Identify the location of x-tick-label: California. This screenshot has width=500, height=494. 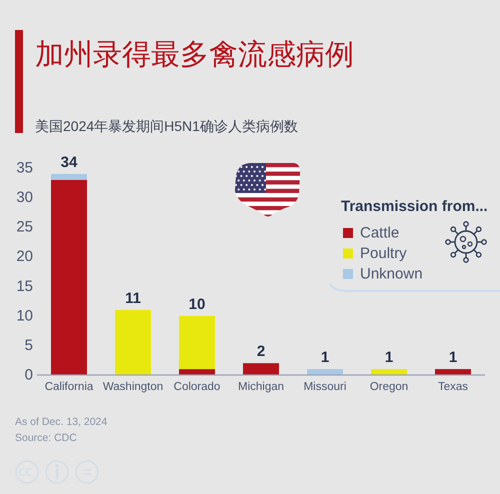
(69, 387).